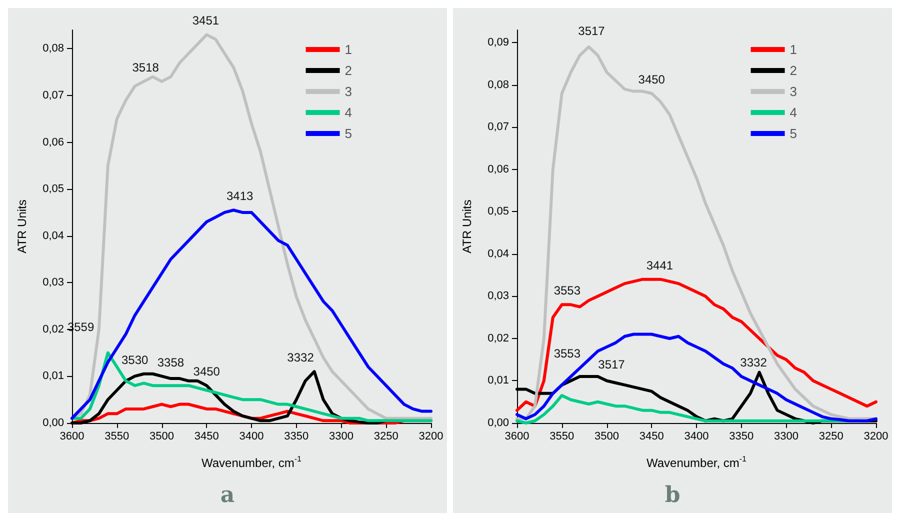 The height and width of the screenshot is (525, 903). What do you see at coordinates (240, 196) in the screenshot?
I see `annotation: 3413` at bounding box center [240, 196].